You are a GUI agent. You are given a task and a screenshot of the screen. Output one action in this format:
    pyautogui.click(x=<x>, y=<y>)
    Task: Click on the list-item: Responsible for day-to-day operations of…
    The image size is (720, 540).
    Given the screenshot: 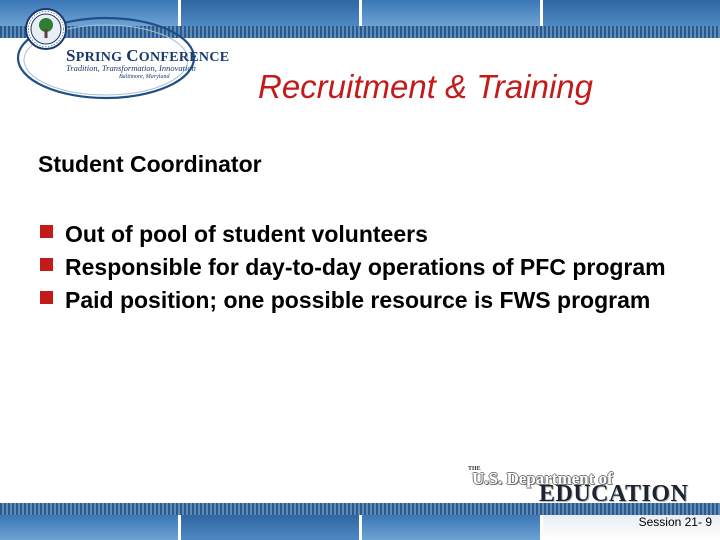 What is the action you would take?
    pyautogui.click(x=358, y=267)
    